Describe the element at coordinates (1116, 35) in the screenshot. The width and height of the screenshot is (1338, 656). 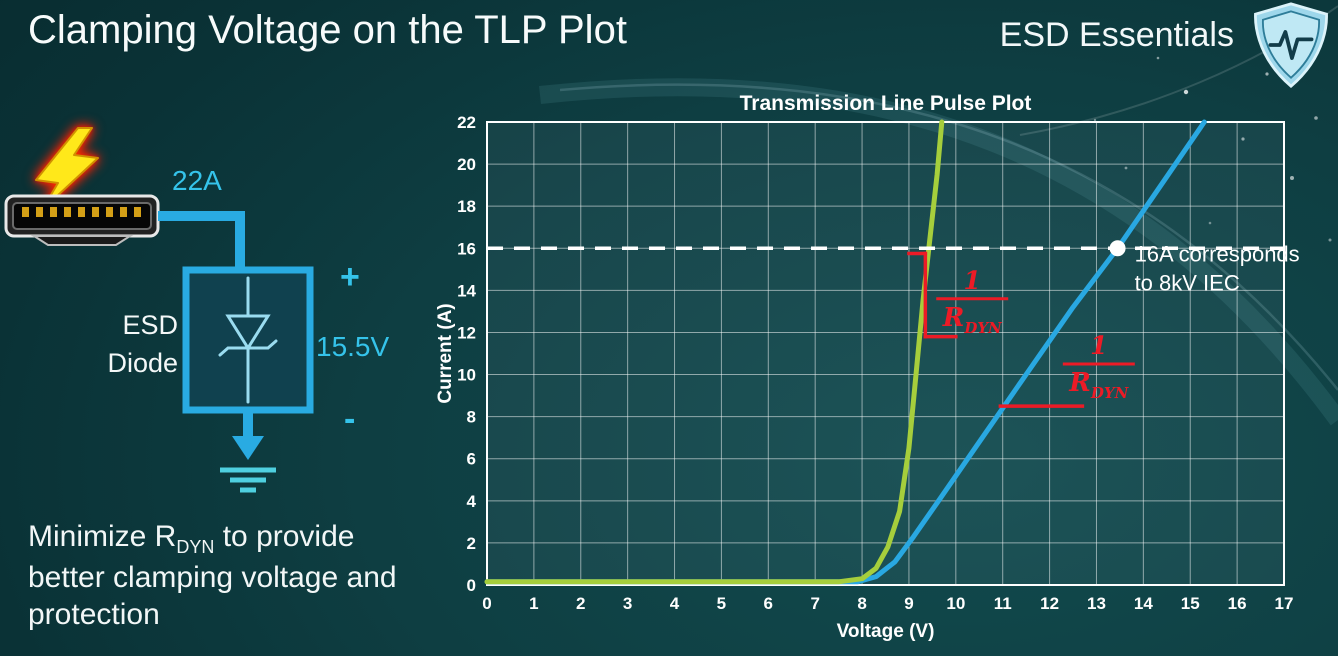
I see `brand-text: ESD Essentials` at that location.